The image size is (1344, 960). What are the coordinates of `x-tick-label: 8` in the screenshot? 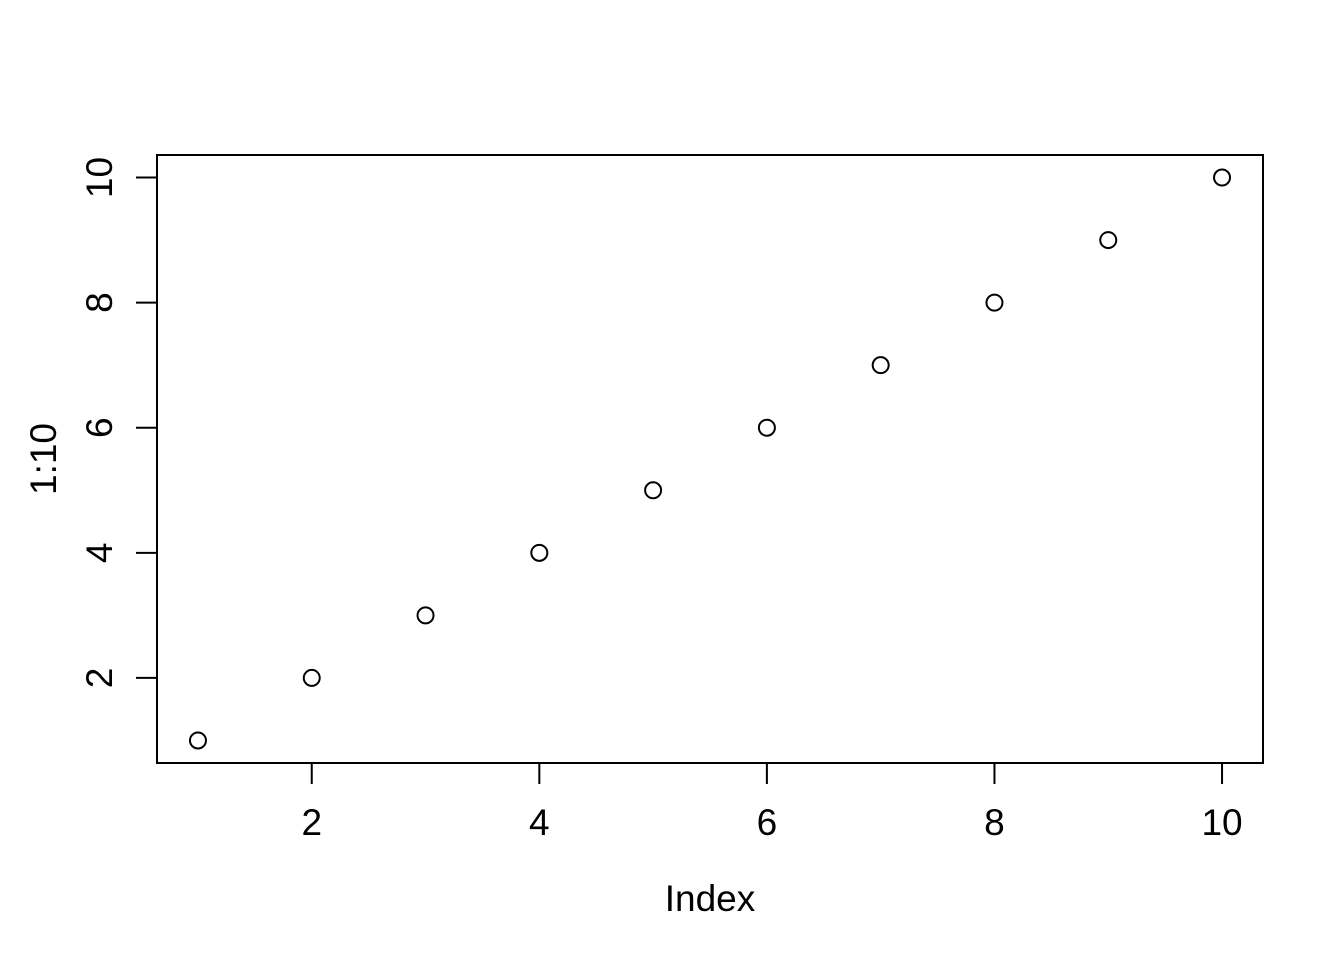 It's located at (994, 822).